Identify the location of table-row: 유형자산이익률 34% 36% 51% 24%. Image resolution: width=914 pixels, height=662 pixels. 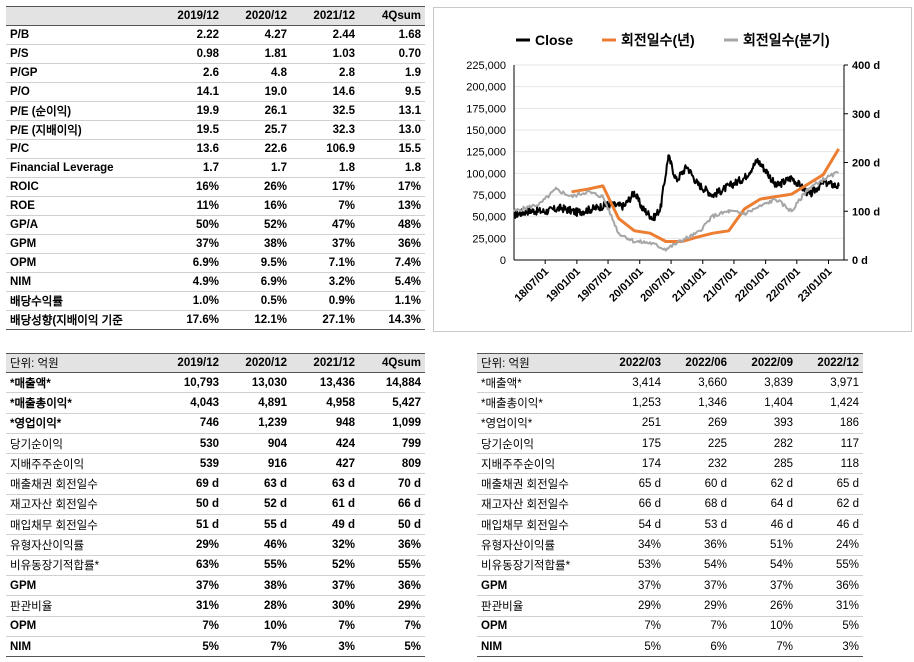
(670, 545).